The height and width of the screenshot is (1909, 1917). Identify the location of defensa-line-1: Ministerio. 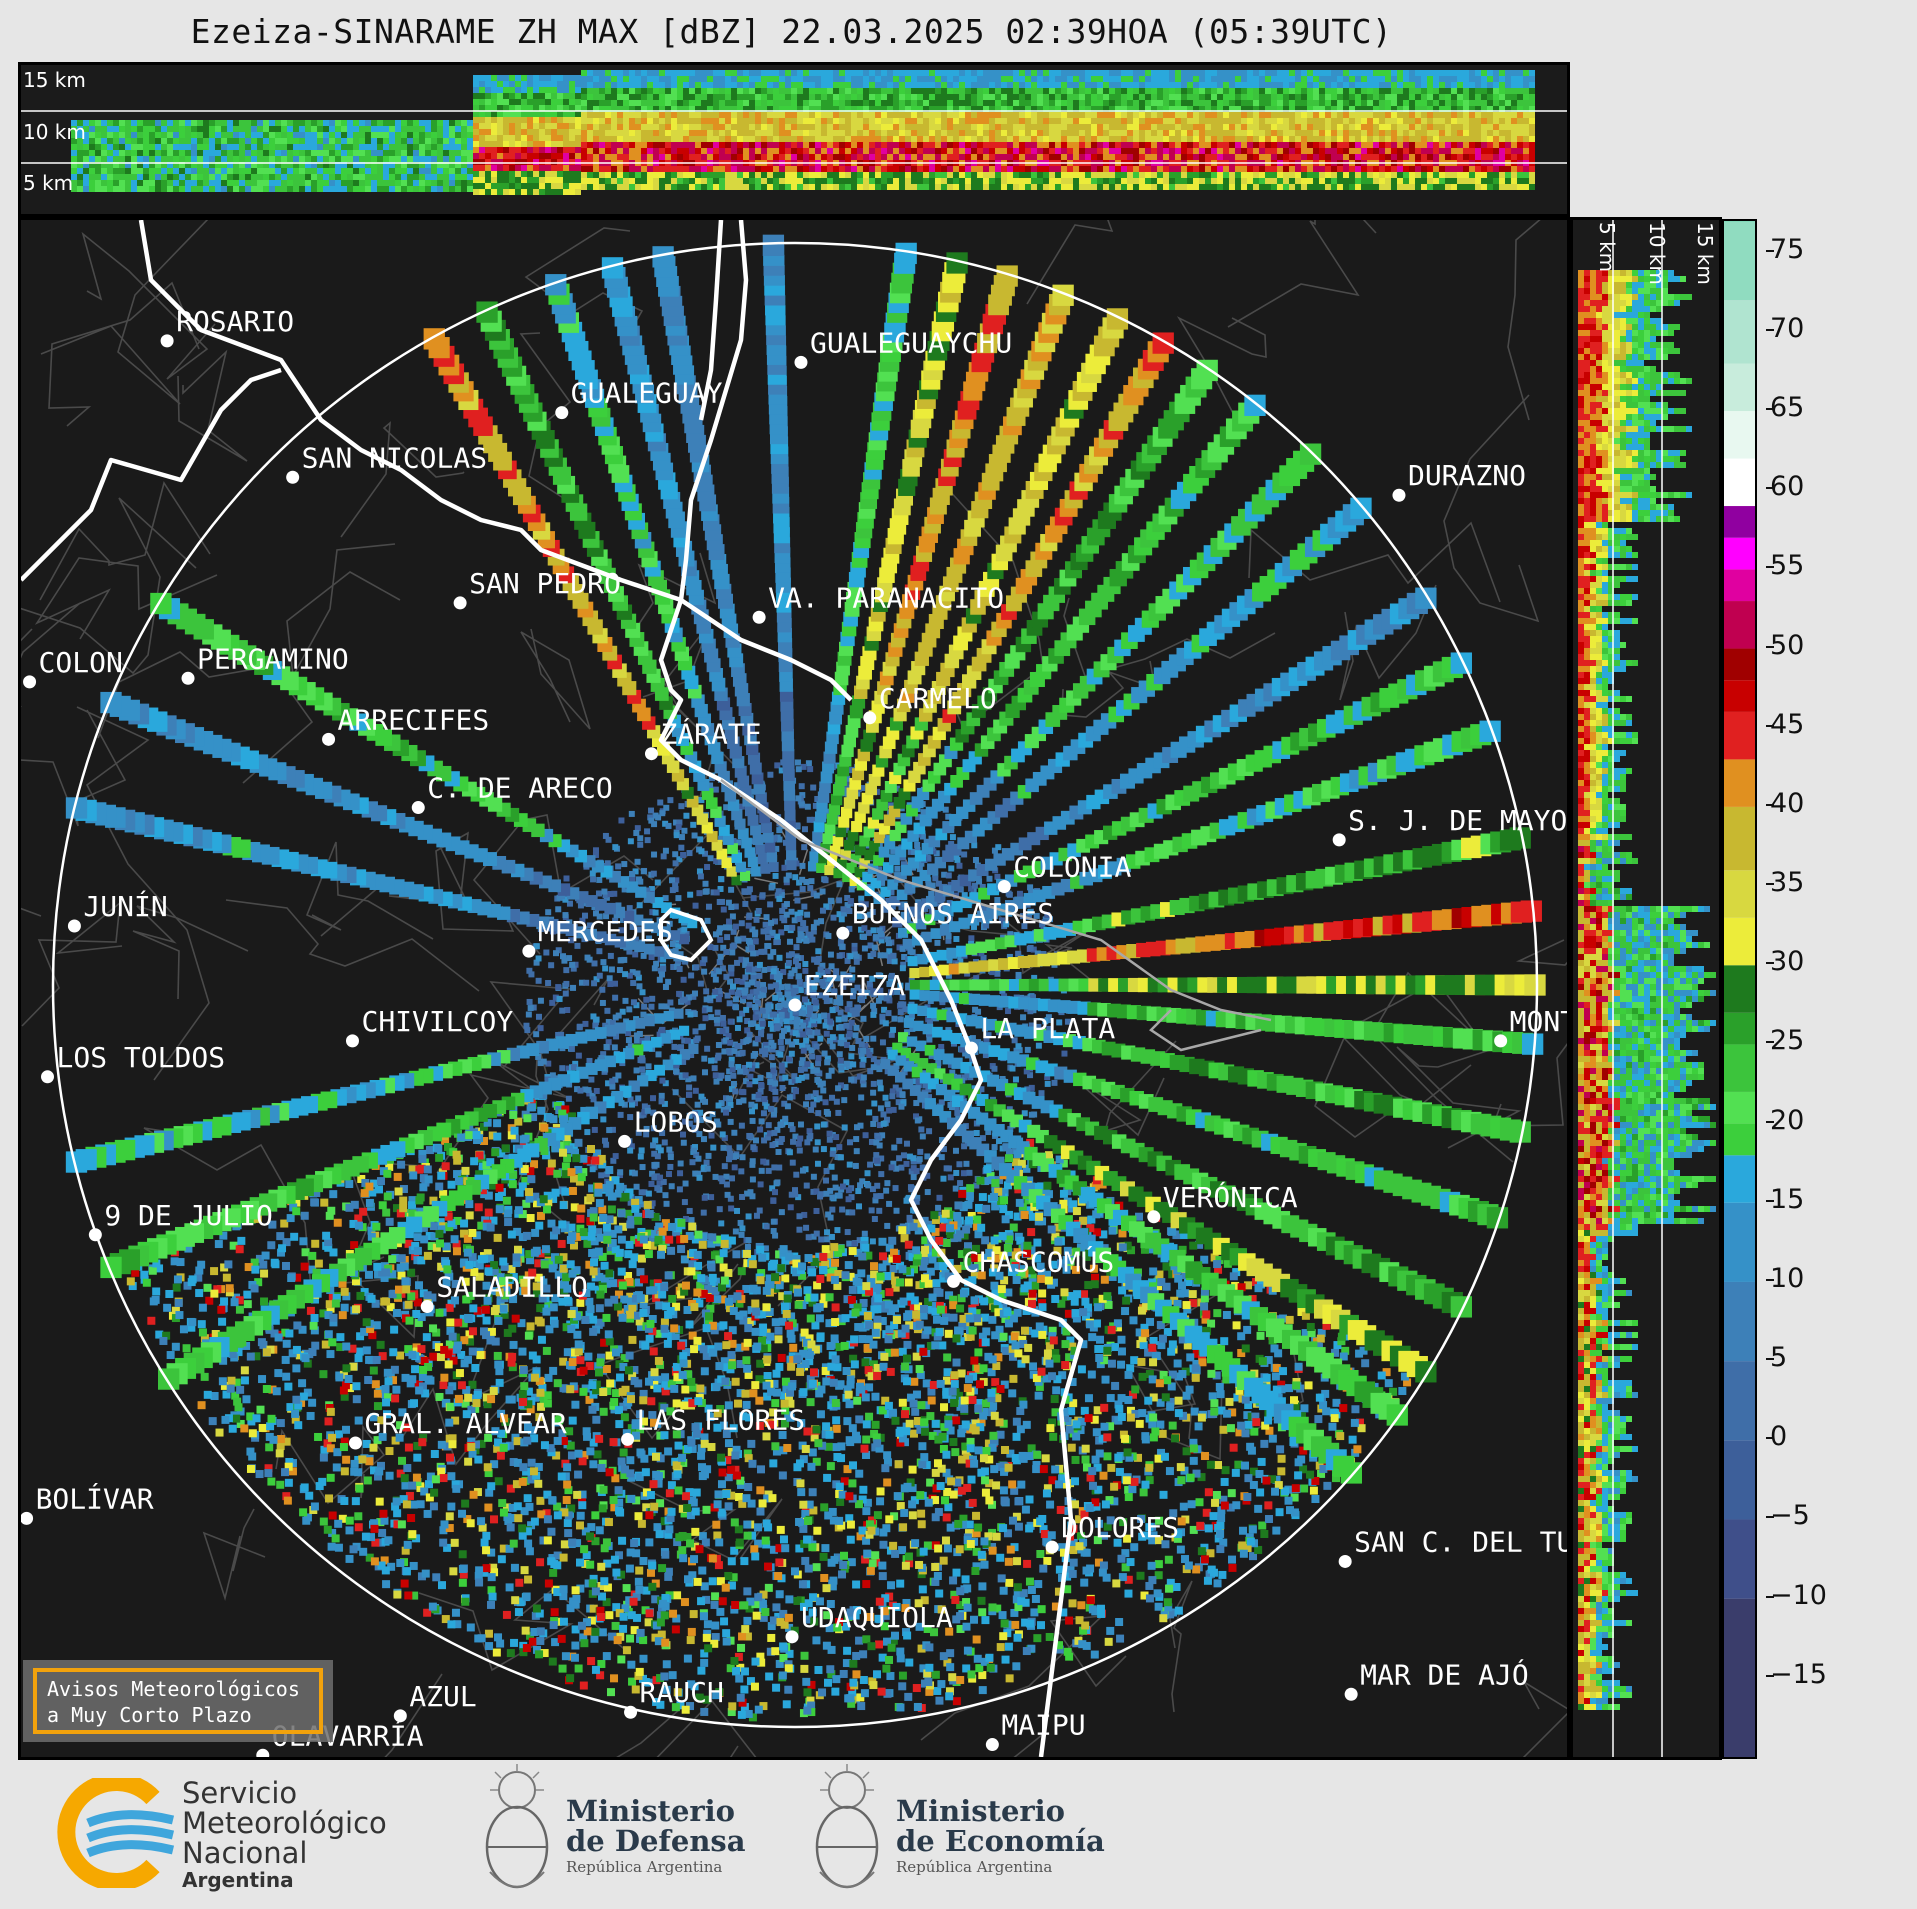
(651, 1811).